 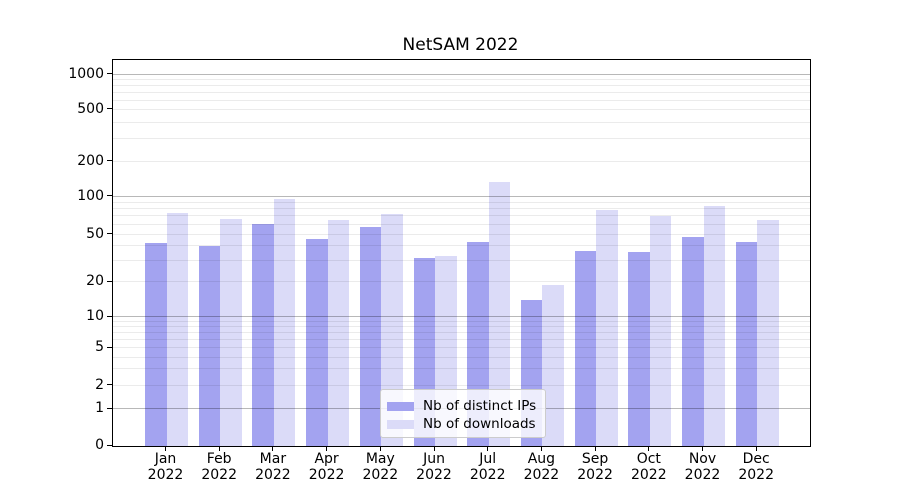 I want to click on bar-downloads-jul, so click(x=499, y=314).